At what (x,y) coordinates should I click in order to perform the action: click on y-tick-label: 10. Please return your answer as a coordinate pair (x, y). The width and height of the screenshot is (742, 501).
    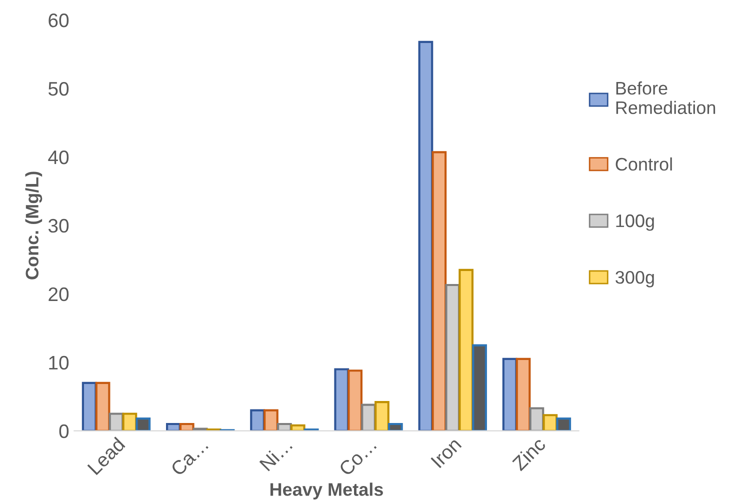
    Looking at the image, I should click on (59, 363).